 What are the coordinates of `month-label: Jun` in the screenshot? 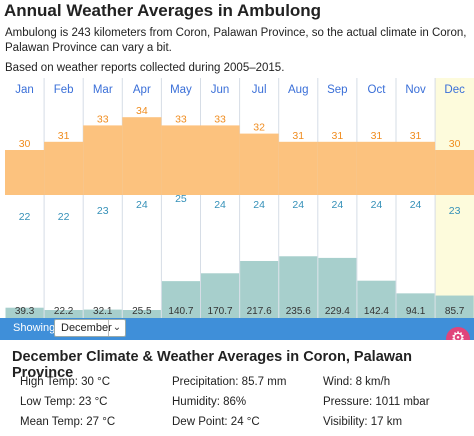 It's located at (220, 90).